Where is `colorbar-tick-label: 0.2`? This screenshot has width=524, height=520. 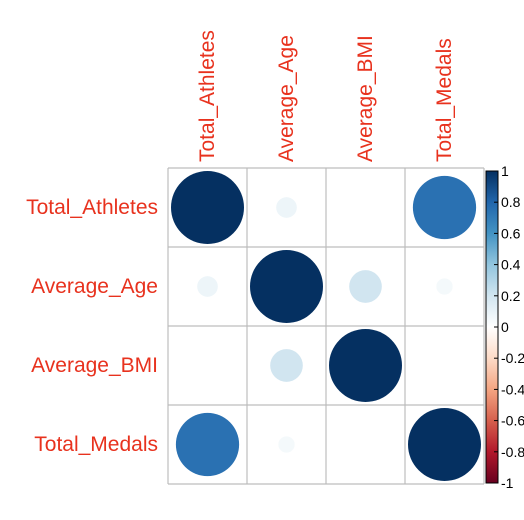
colorbar-tick-label: 0.2 is located at coordinates (511, 296).